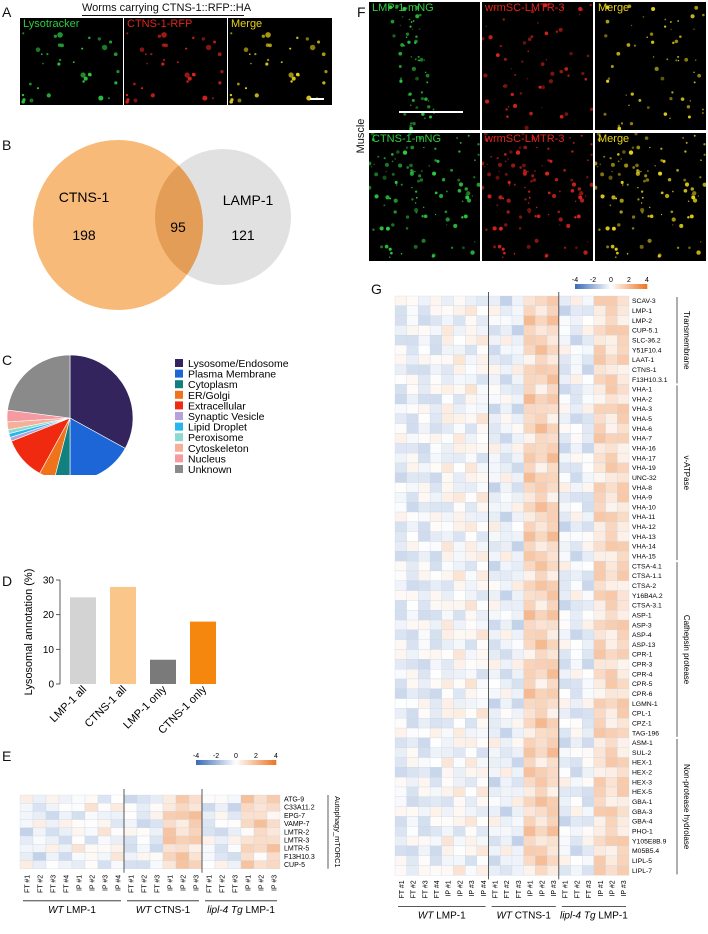 This screenshot has width=708, height=934. Describe the element at coordinates (537, 66) in the screenshot. I see `micro-f-0-1: wrmSC-LMTR-3` at that location.